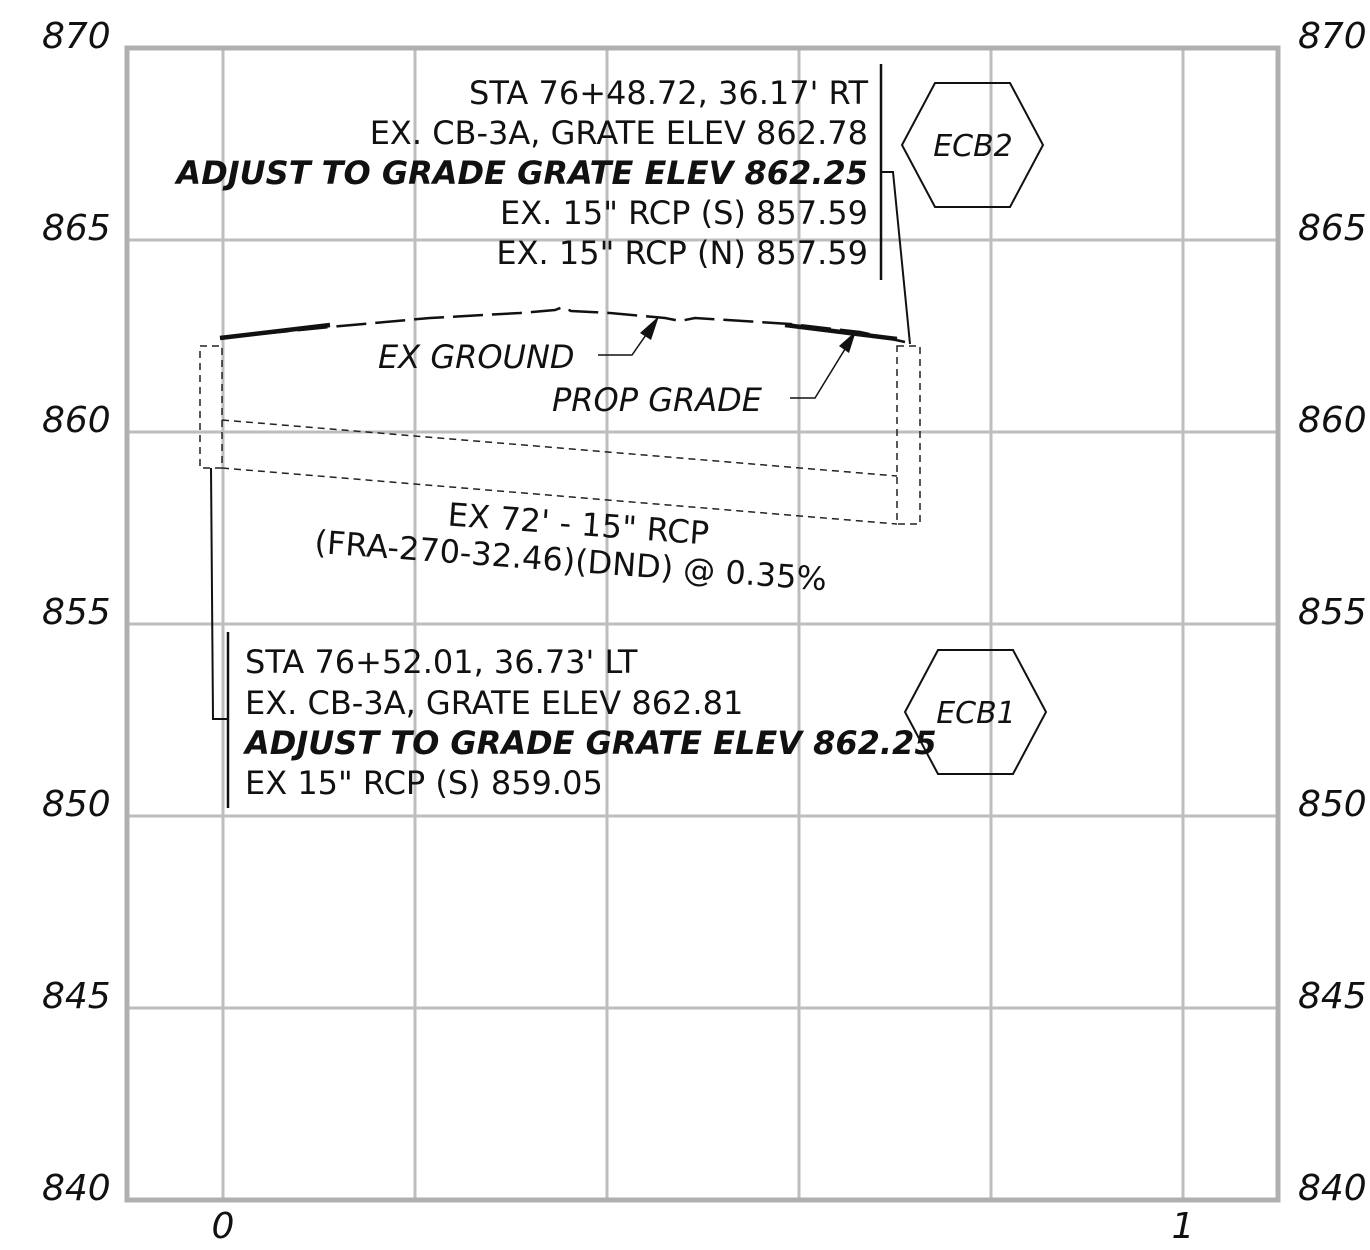  Describe the element at coordinates (223, 1226) in the screenshot. I see `x-tick-label: 0` at that location.